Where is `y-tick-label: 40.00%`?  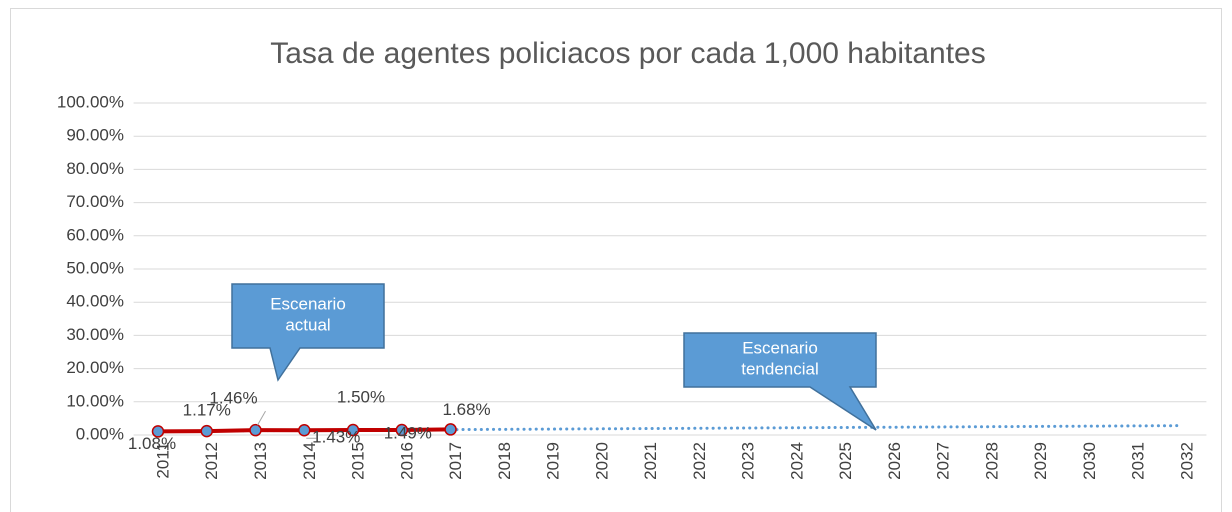
y-tick-label: 40.00% is located at coordinates (95, 301).